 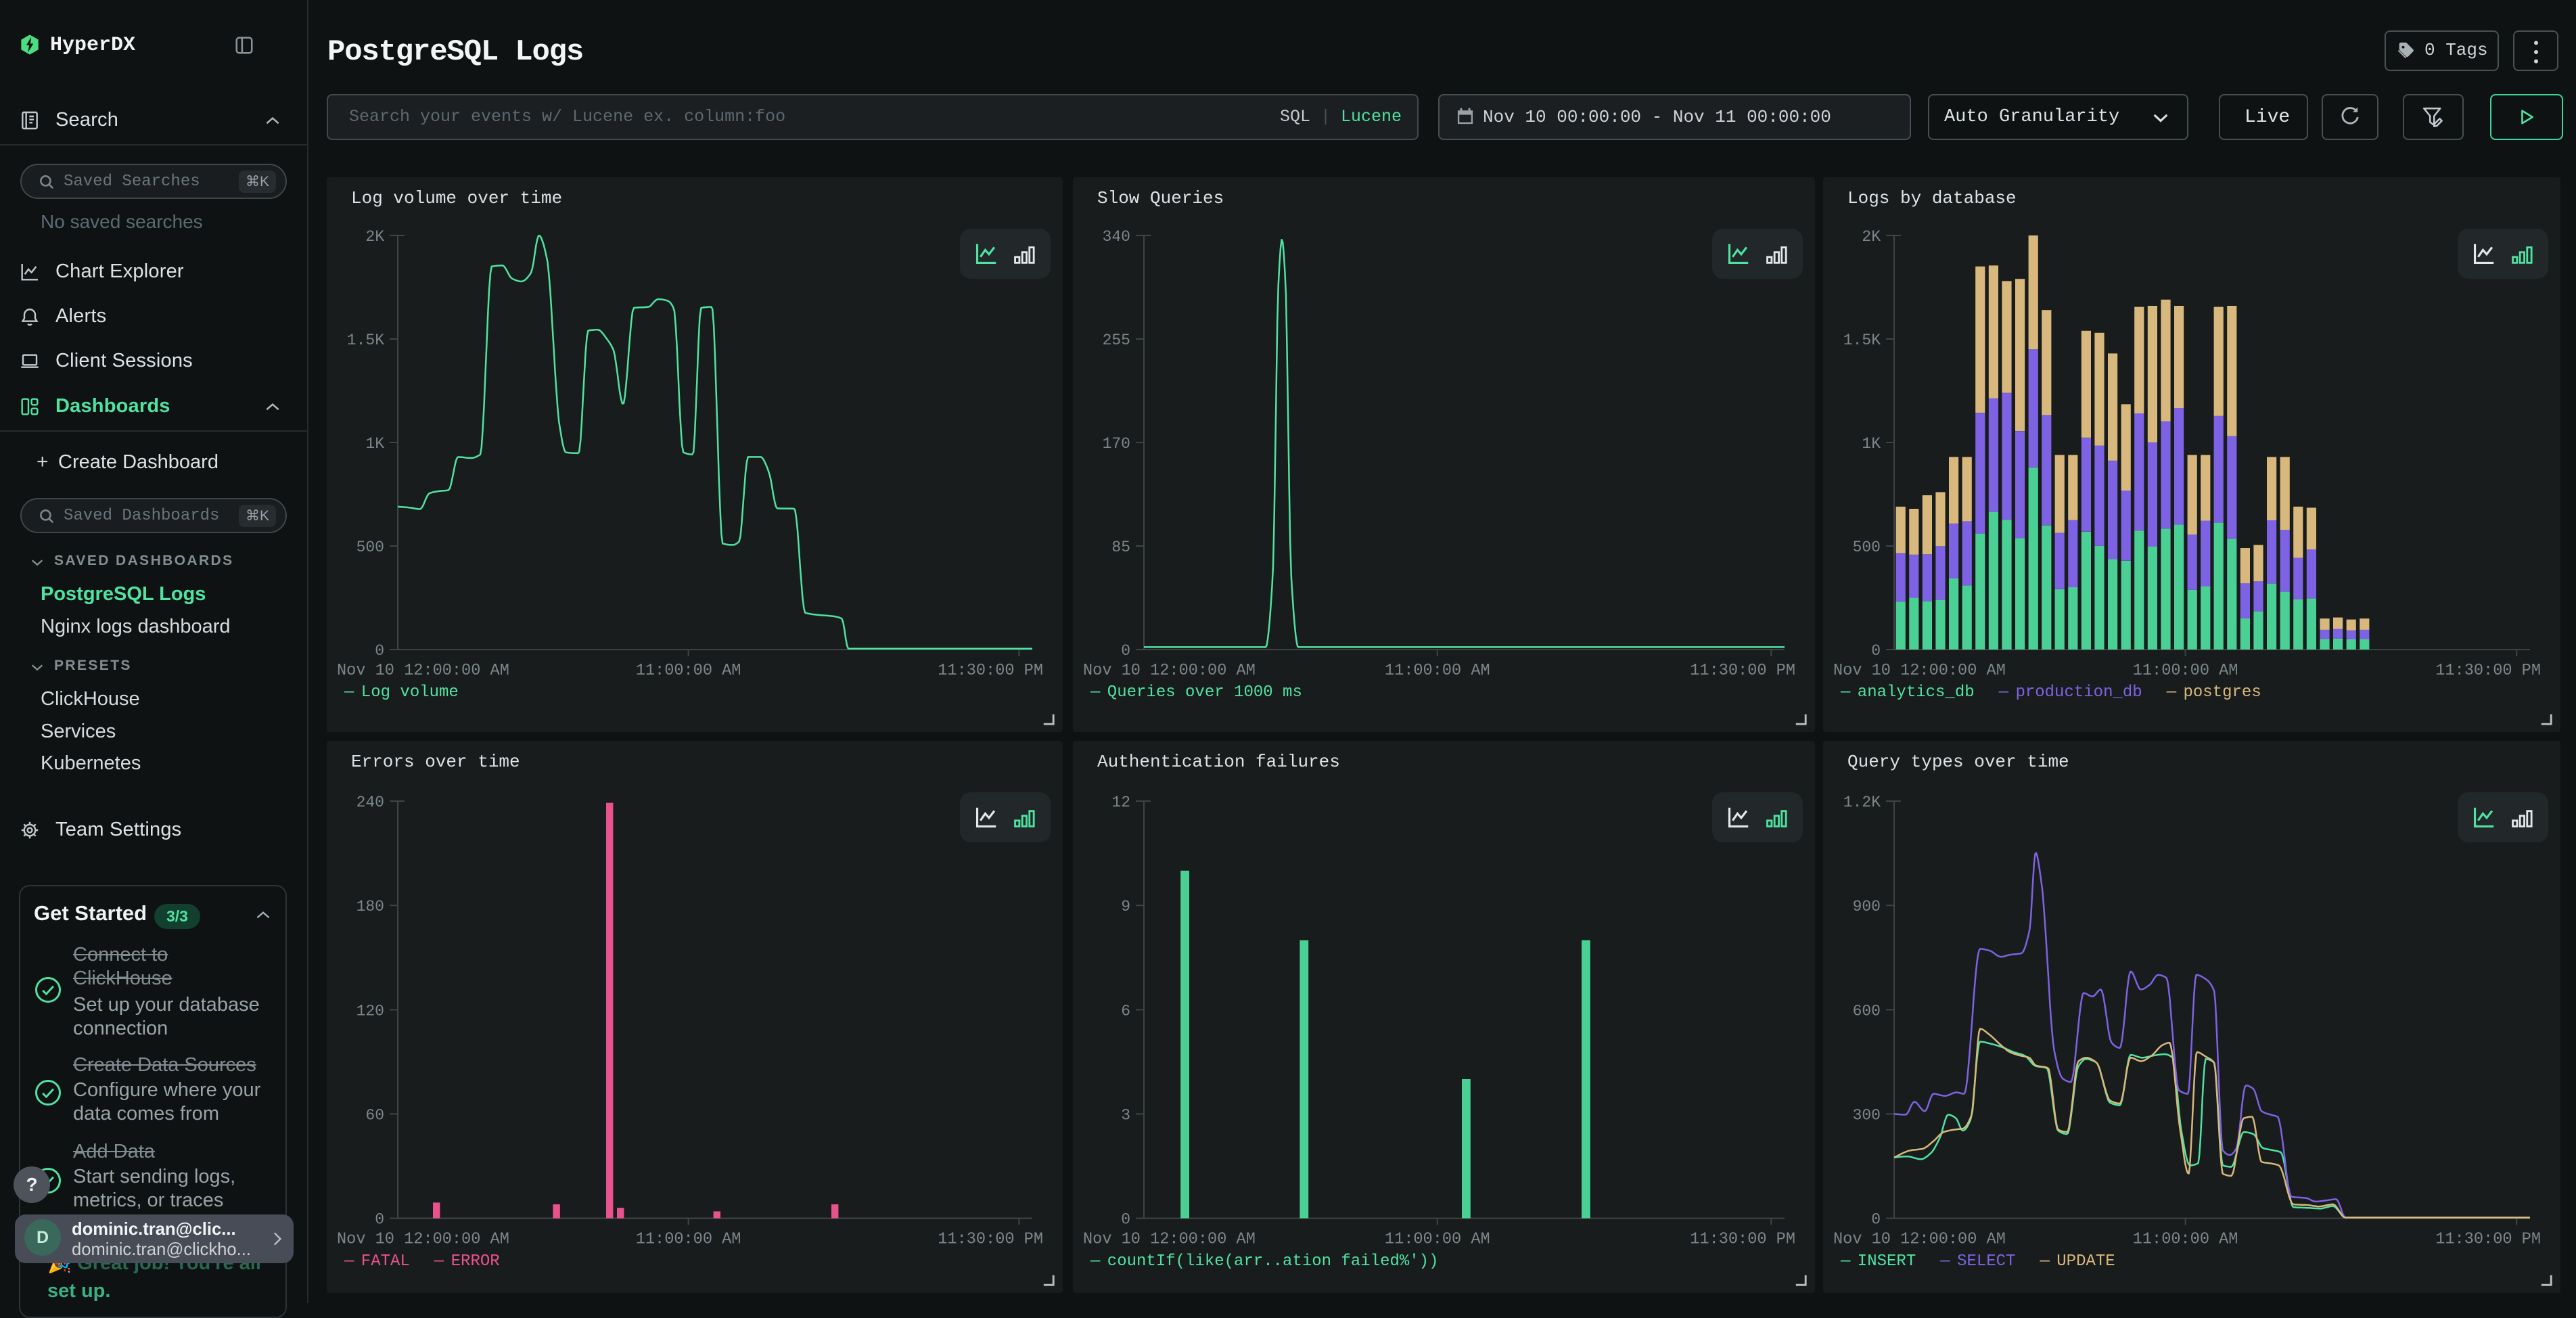 What do you see at coordinates (370, 1011) in the screenshot?
I see `svg-text: 120` at bounding box center [370, 1011].